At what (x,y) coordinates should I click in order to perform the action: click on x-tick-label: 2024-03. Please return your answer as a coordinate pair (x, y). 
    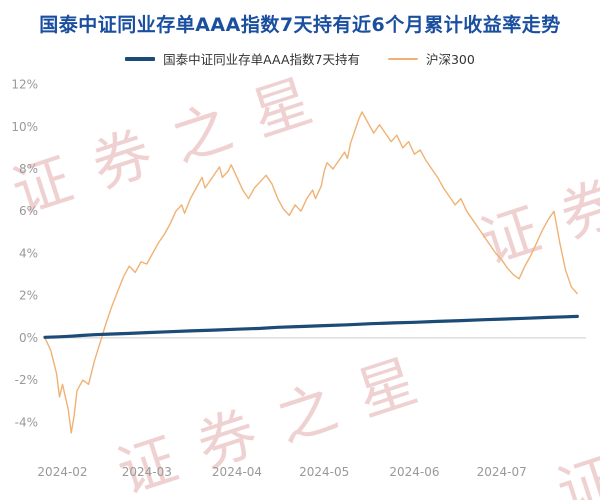
    Looking at the image, I should click on (147, 472).